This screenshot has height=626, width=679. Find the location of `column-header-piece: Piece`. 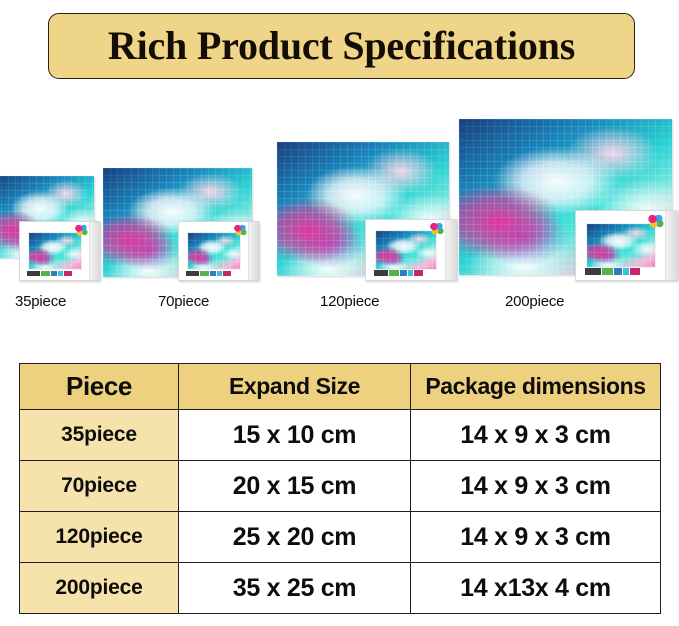

column-header-piece: Piece is located at coordinates (99, 386).